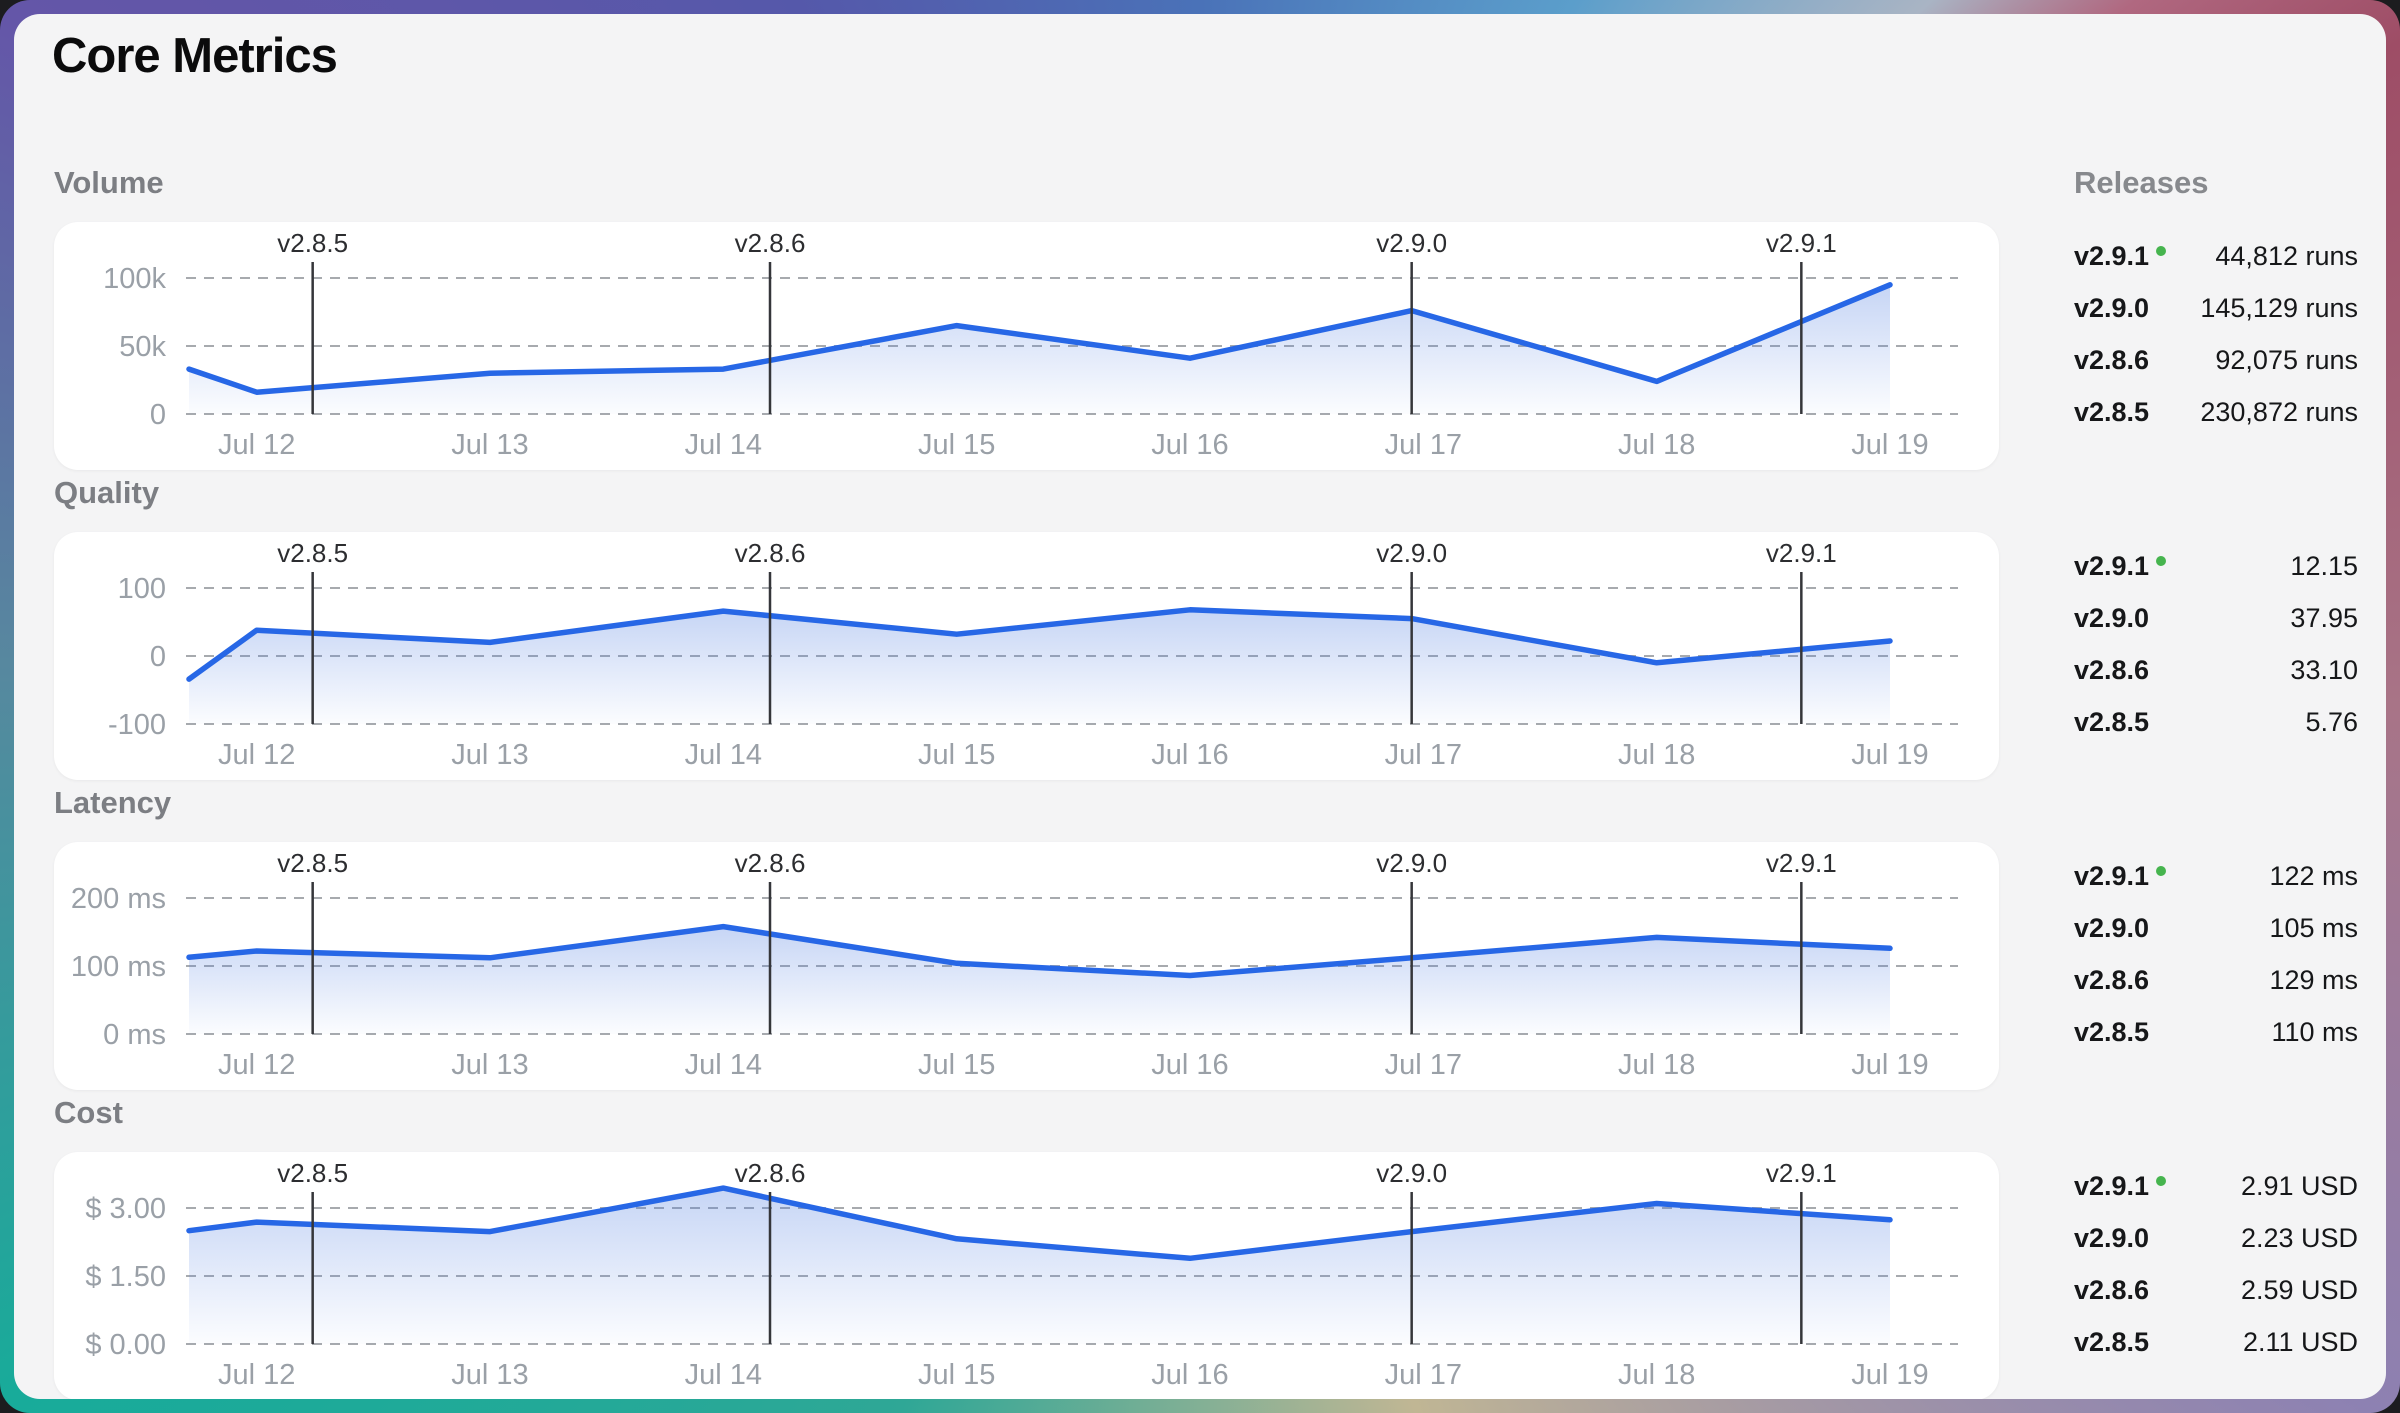 The width and height of the screenshot is (2400, 1413). Describe the element at coordinates (2314, 1031) in the screenshot. I see `release-value: 110 ms` at that location.